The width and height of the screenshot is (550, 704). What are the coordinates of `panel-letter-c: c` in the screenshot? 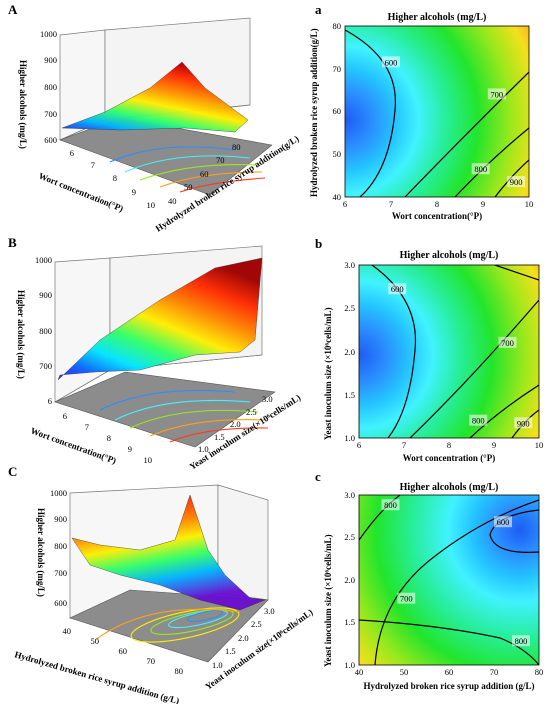 It's located at (318, 476).